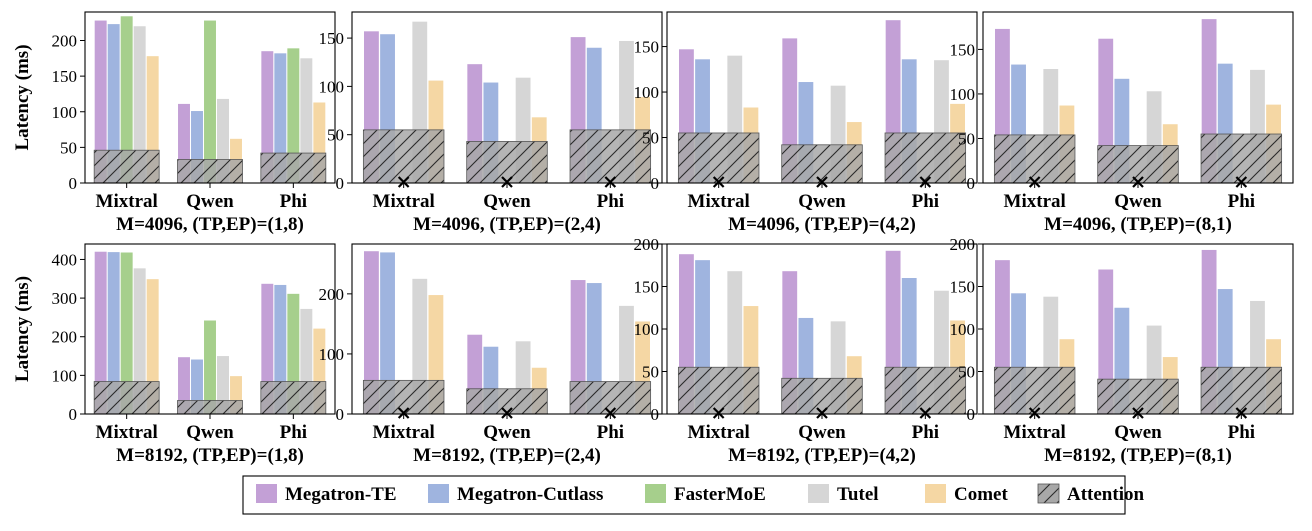 This screenshot has height=531, width=1312. I want to click on subplot-caption: M=4096, (TP,EP)=(2,4), so click(507, 224).